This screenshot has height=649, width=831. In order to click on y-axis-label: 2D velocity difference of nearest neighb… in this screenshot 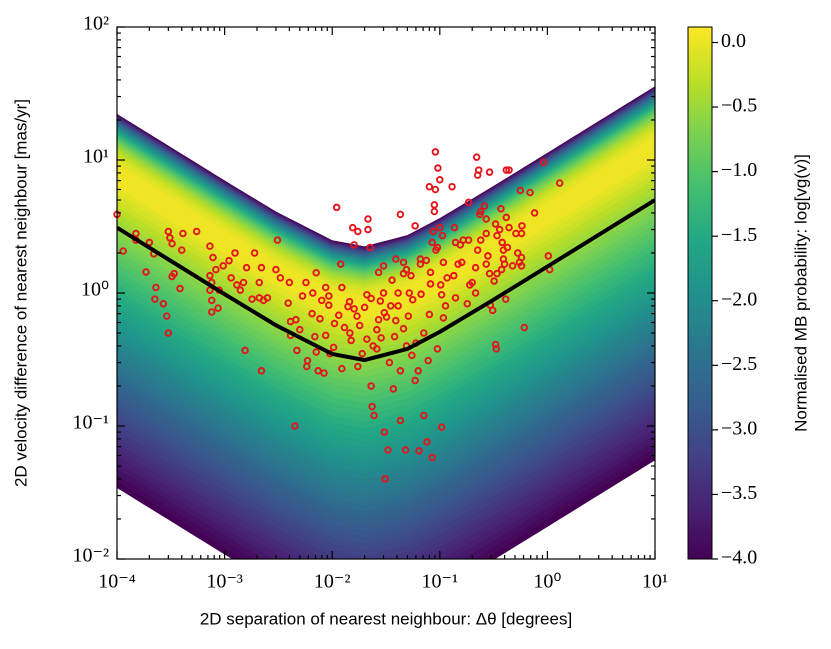, I will do `click(20, 293)`.